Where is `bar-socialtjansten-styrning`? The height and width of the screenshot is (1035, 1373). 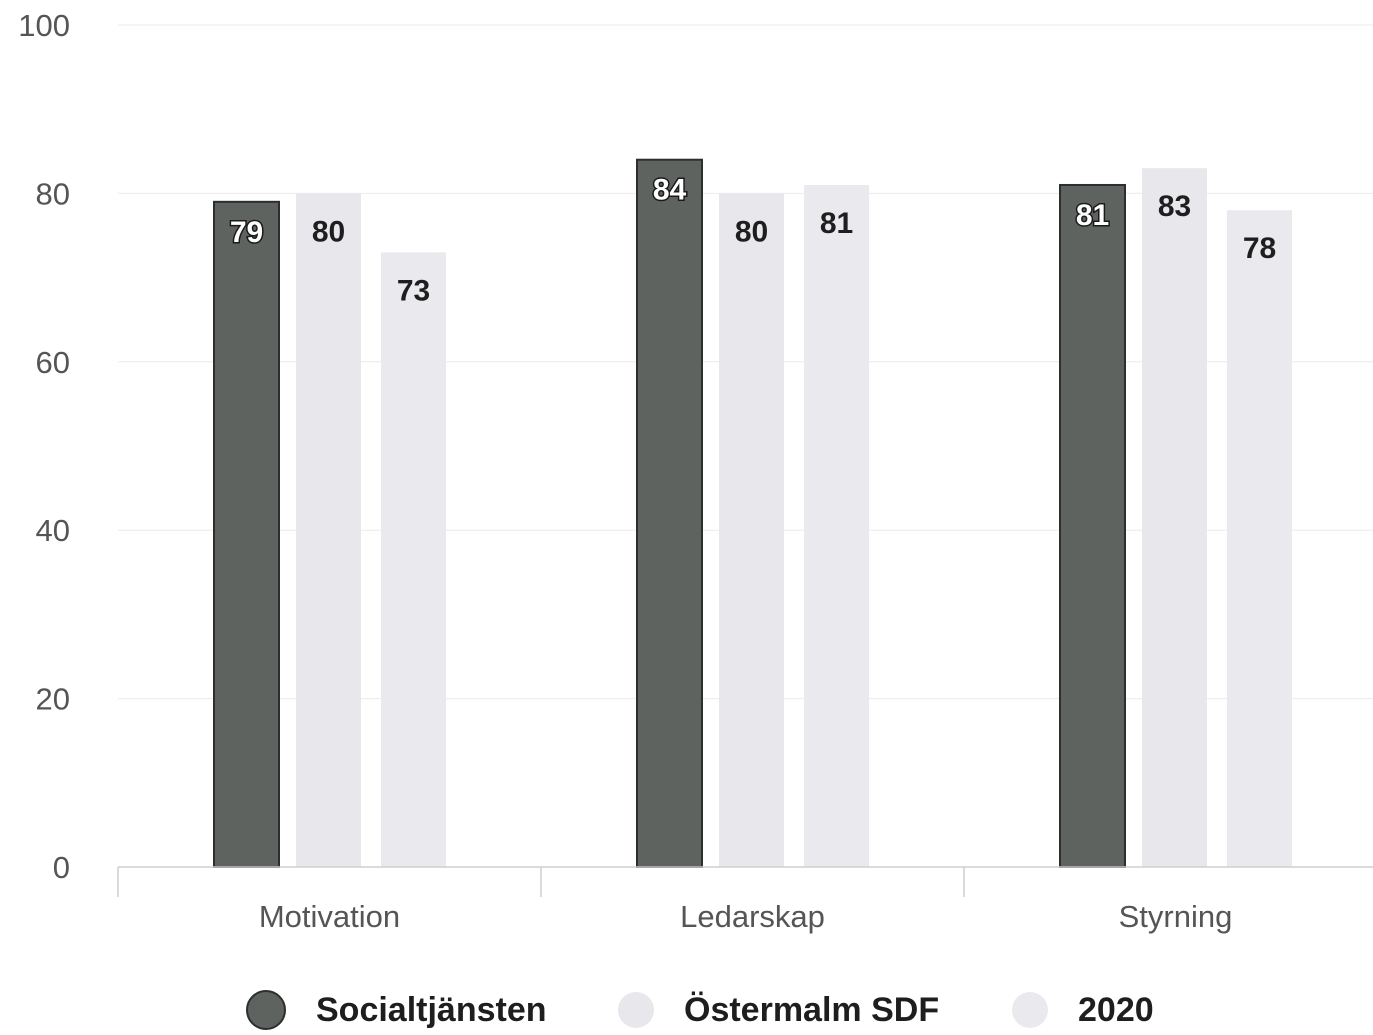 bar-socialtjansten-styrning is located at coordinates (1092, 526).